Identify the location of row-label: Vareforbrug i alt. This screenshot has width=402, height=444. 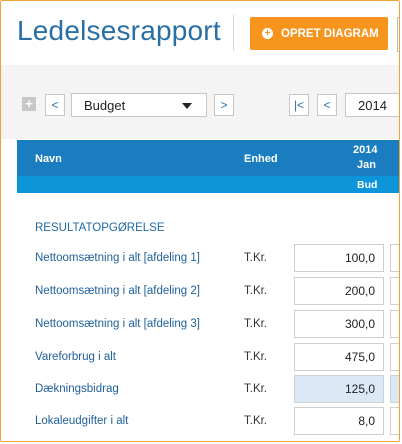
(75, 357).